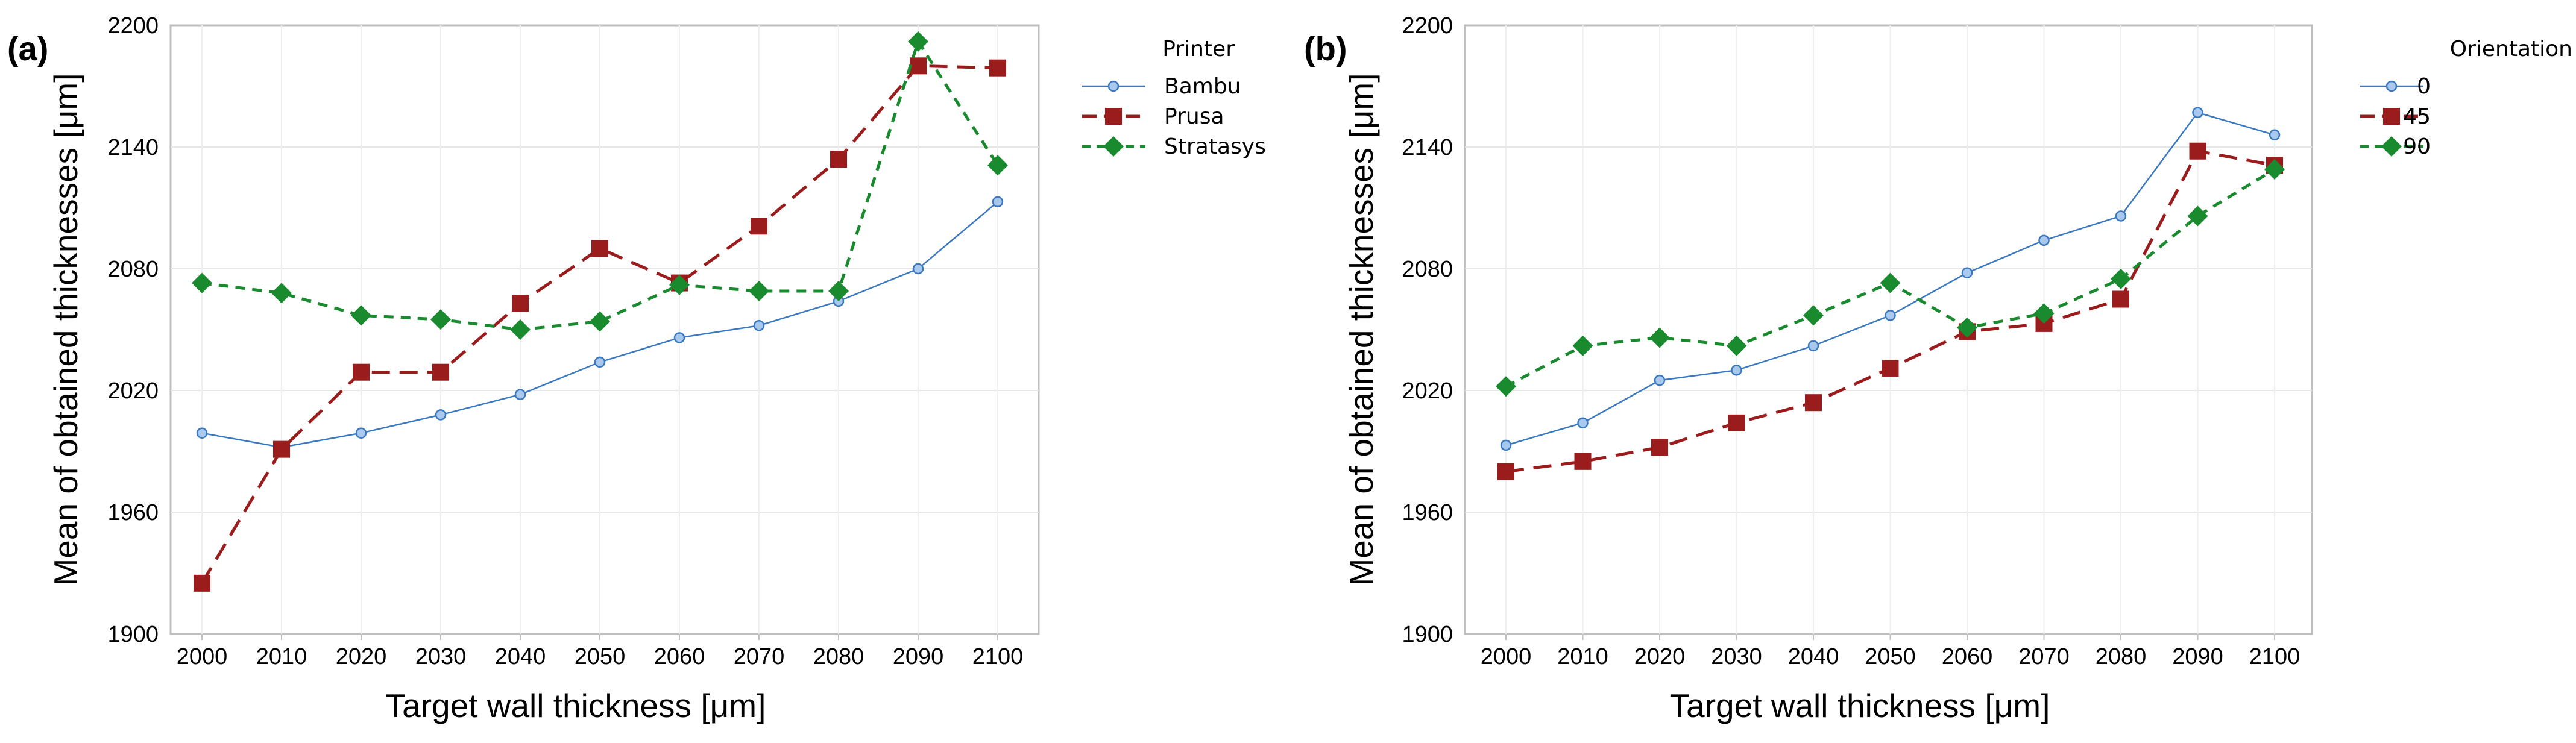  I want to click on y-tick-label: 2140, so click(133, 147).